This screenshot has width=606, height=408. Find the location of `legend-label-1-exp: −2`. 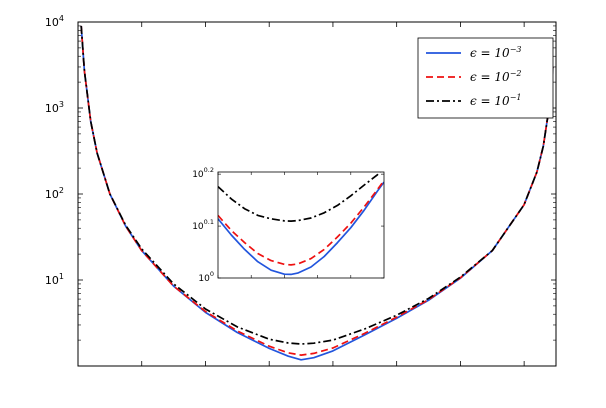

legend-label-1-exp: −2 is located at coordinates (516, 73).